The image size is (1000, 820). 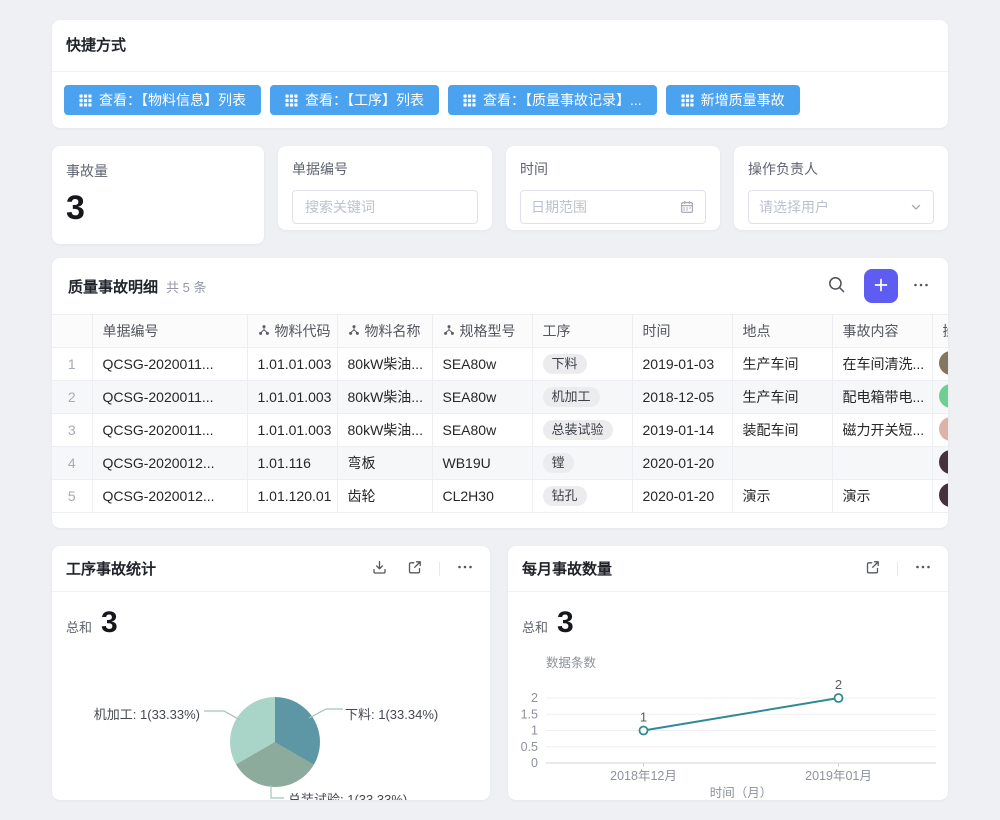 What do you see at coordinates (741, 793) in the screenshot?
I see `svg-text: 时间（月）` at bounding box center [741, 793].